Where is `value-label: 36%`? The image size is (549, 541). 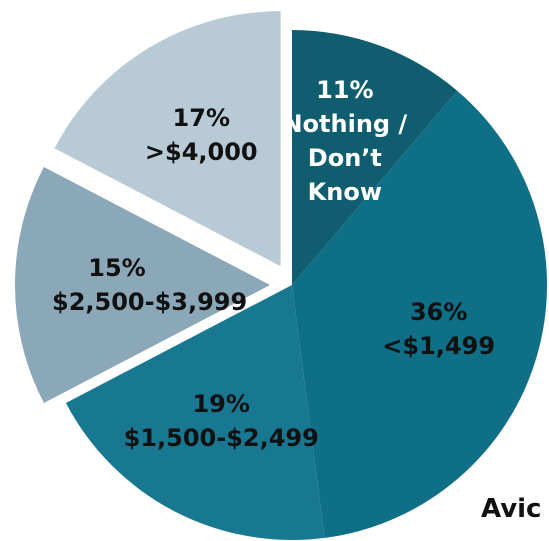
value-label: 36% is located at coordinates (438, 311).